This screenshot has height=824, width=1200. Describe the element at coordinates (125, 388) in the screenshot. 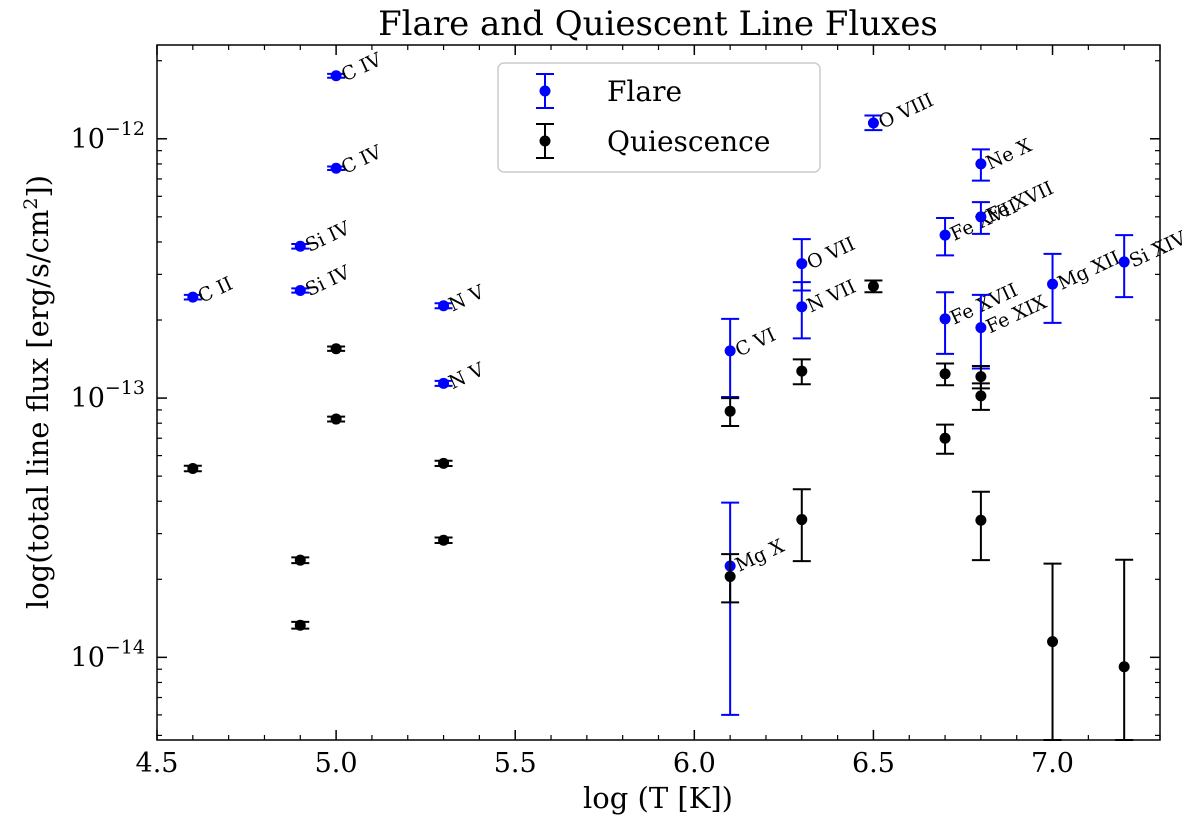

I see `y-tick-exponent: −13` at that location.